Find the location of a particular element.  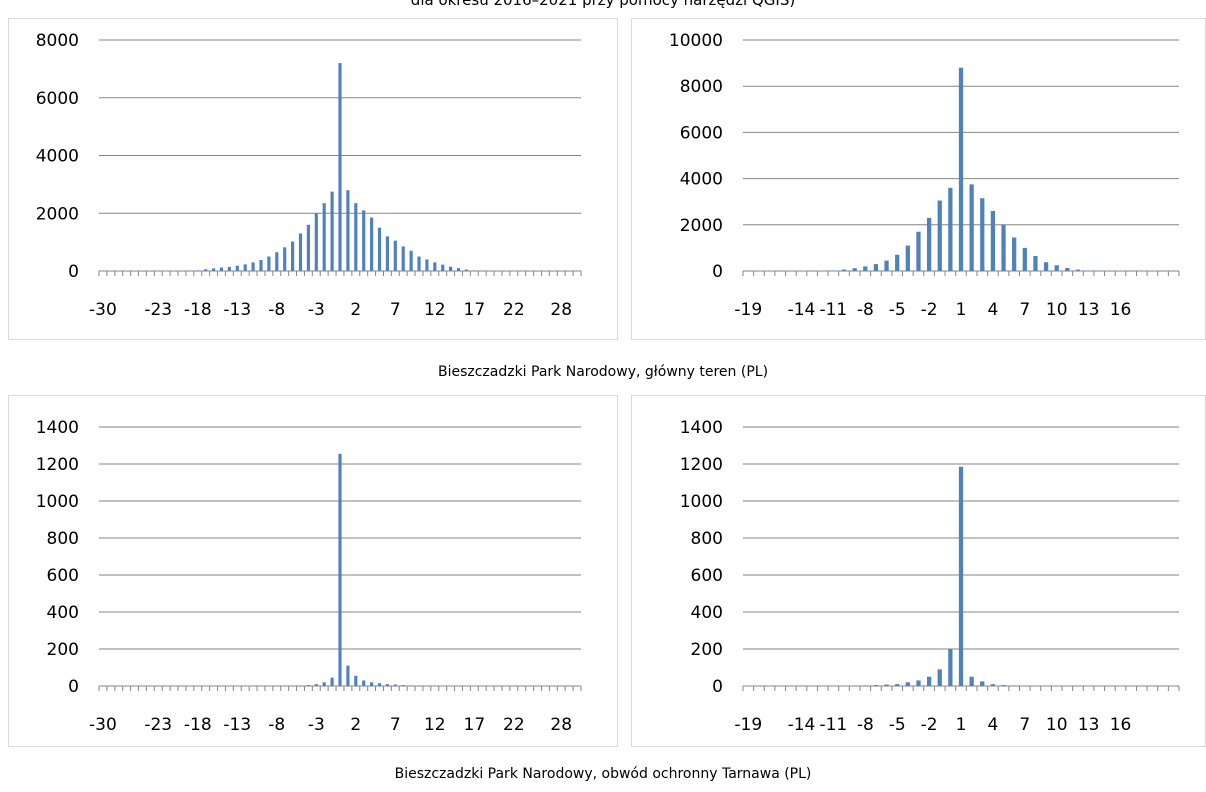

x-tick-label: 28 is located at coordinates (561, 725).